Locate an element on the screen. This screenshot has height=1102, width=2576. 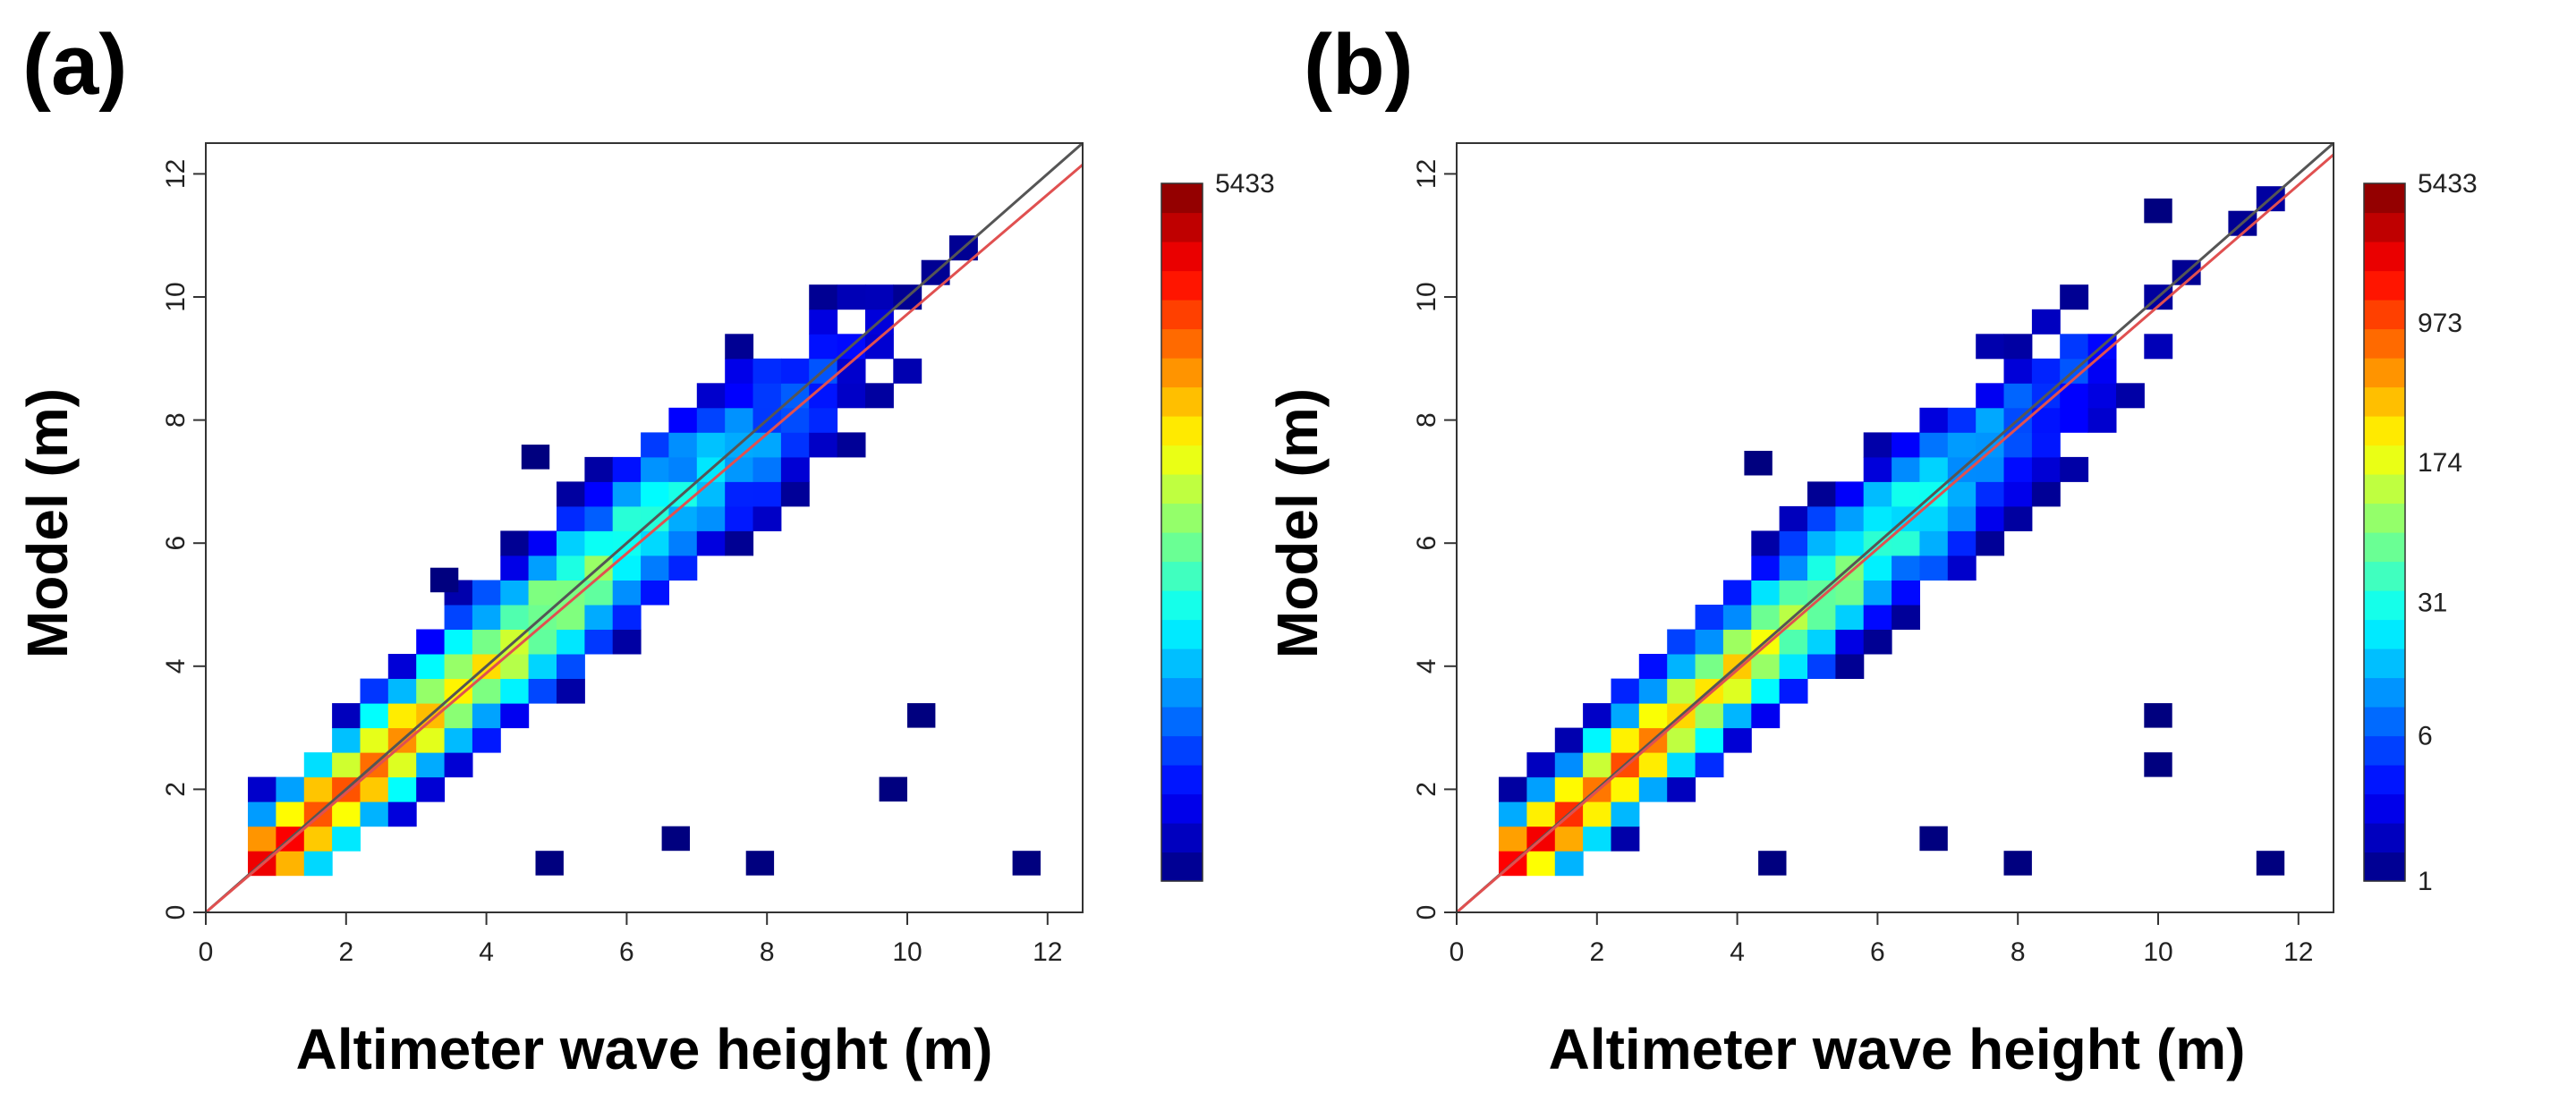
y-axis-title: Model (m) is located at coordinates (47, 523).